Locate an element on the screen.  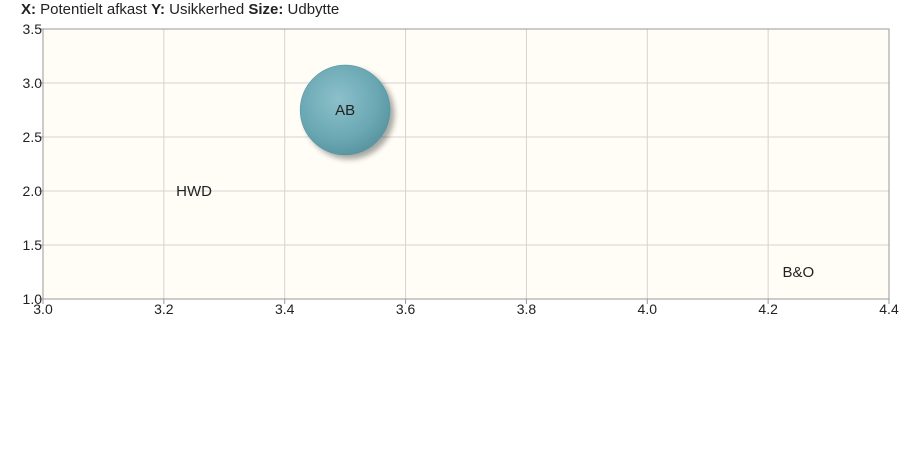
x-key: X: is located at coordinates (28, 9).